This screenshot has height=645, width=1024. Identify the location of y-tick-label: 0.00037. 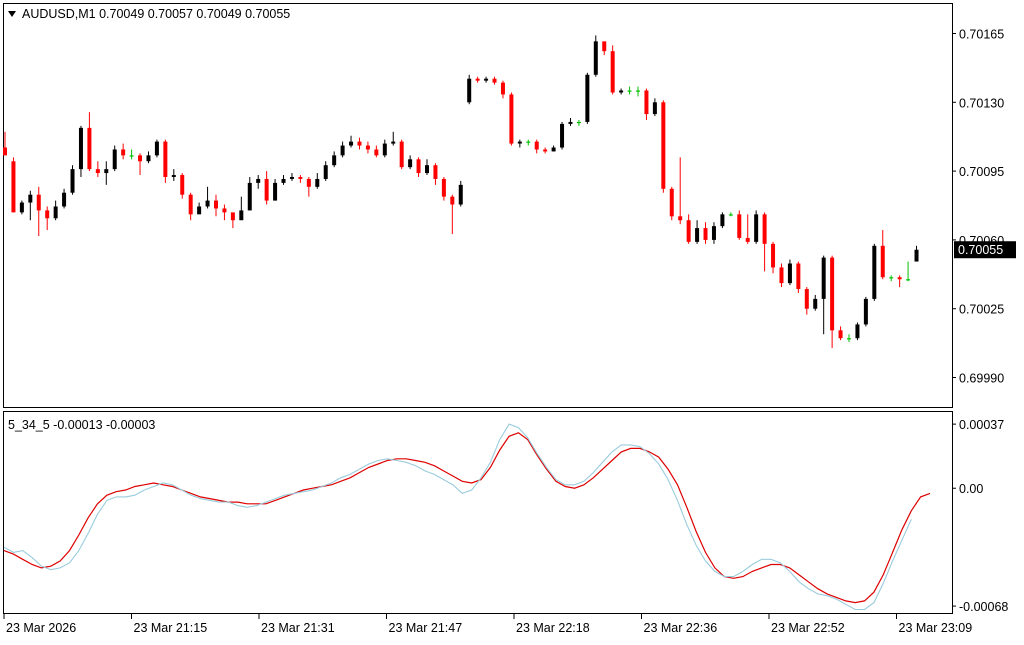
(981, 425).